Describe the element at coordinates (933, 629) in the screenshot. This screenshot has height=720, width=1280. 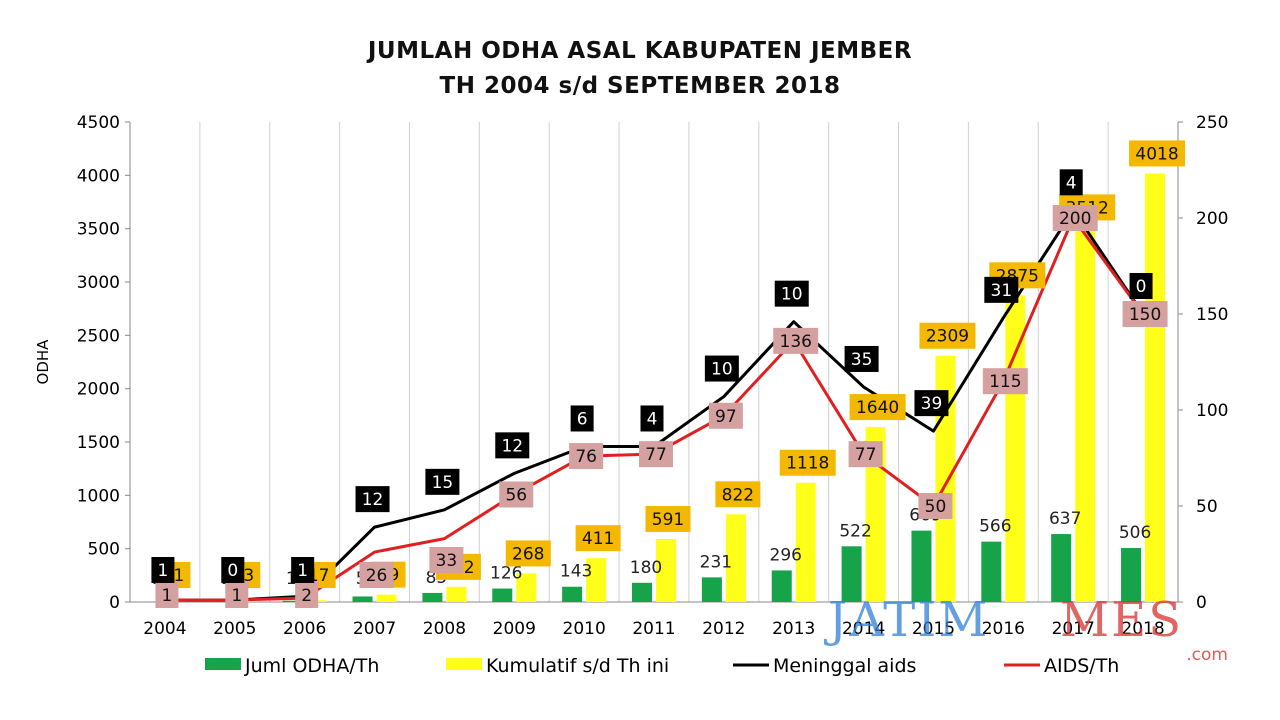
I see `x-tick-label: 2015` at that location.